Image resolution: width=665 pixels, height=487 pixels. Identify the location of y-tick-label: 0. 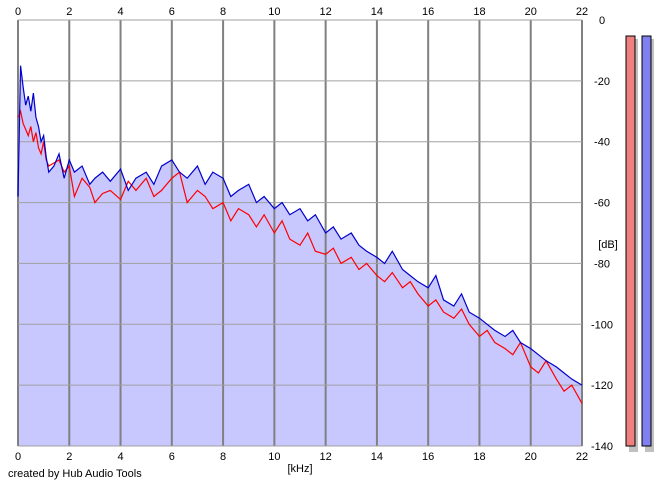
(602, 21).